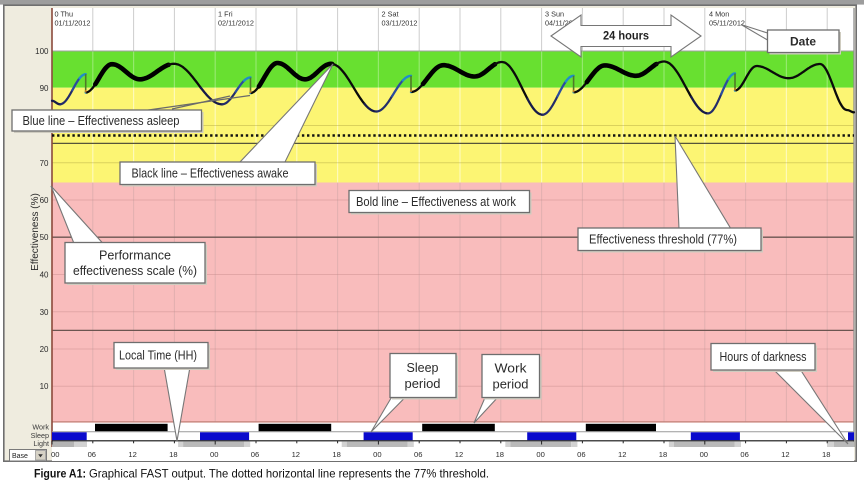  What do you see at coordinates (225, 14) in the screenshot?
I see `svg-text: 1 Fri` at bounding box center [225, 14].